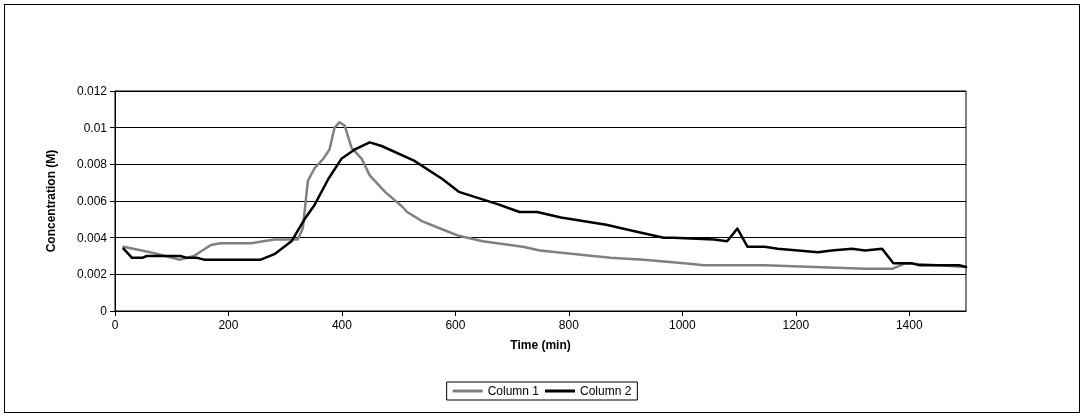 The width and height of the screenshot is (1086, 419). I want to click on x-axis-title: Time (min), so click(540, 345).